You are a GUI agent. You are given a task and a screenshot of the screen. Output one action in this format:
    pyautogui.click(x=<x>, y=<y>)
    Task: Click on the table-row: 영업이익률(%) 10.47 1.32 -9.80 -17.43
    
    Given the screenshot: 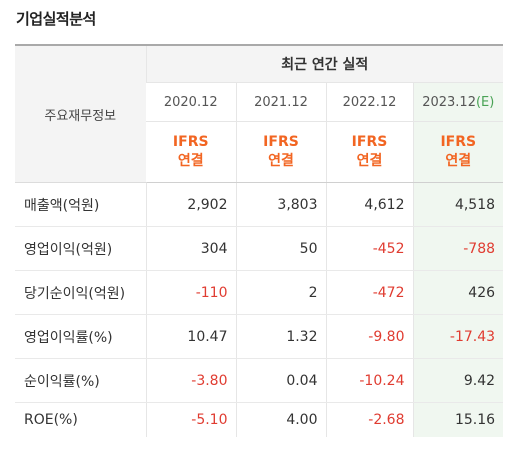 What is the action you would take?
    pyautogui.click(x=259, y=336)
    